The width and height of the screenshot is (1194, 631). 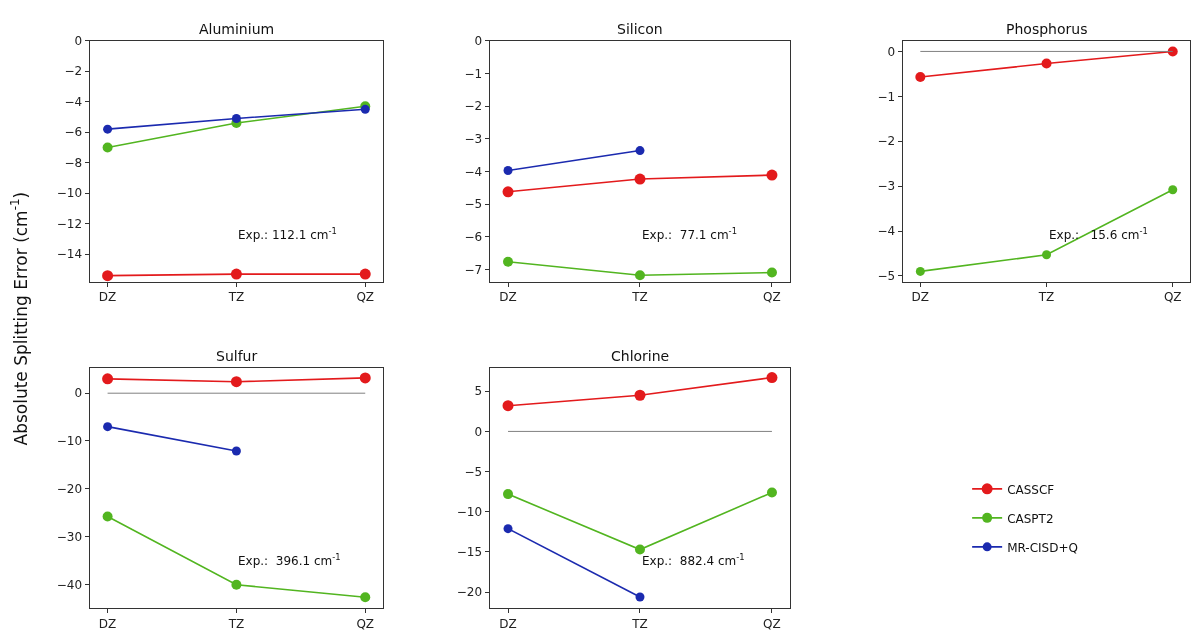 I want to click on chart-title: Aluminium, so click(x=237, y=29).